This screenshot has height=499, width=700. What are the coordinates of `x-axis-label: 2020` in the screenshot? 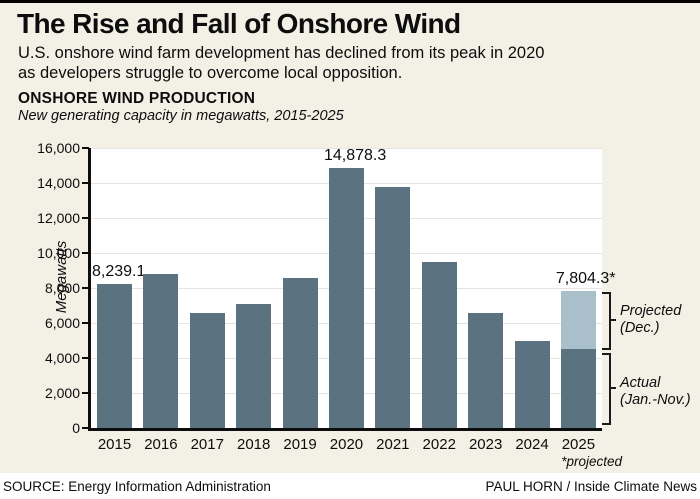 It's located at (346, 444).